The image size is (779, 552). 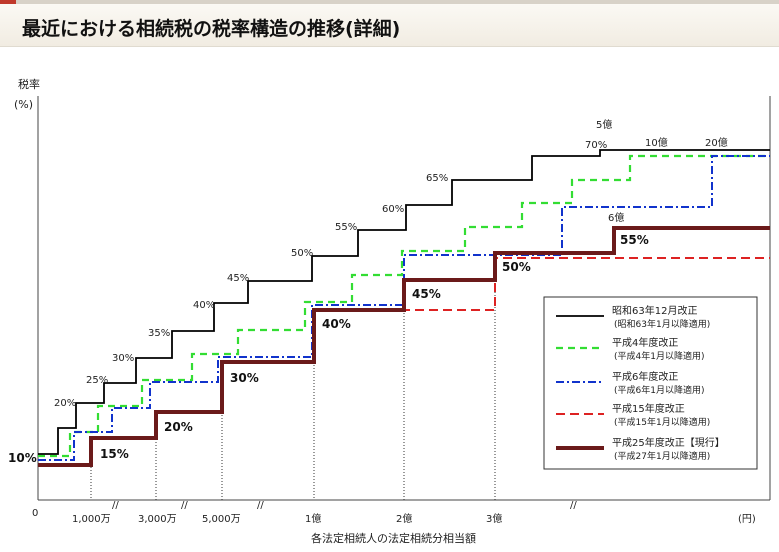 I want to click on page-header: 最近における相続税の税率構造の推移(詳細), so click(x=389, y=25).